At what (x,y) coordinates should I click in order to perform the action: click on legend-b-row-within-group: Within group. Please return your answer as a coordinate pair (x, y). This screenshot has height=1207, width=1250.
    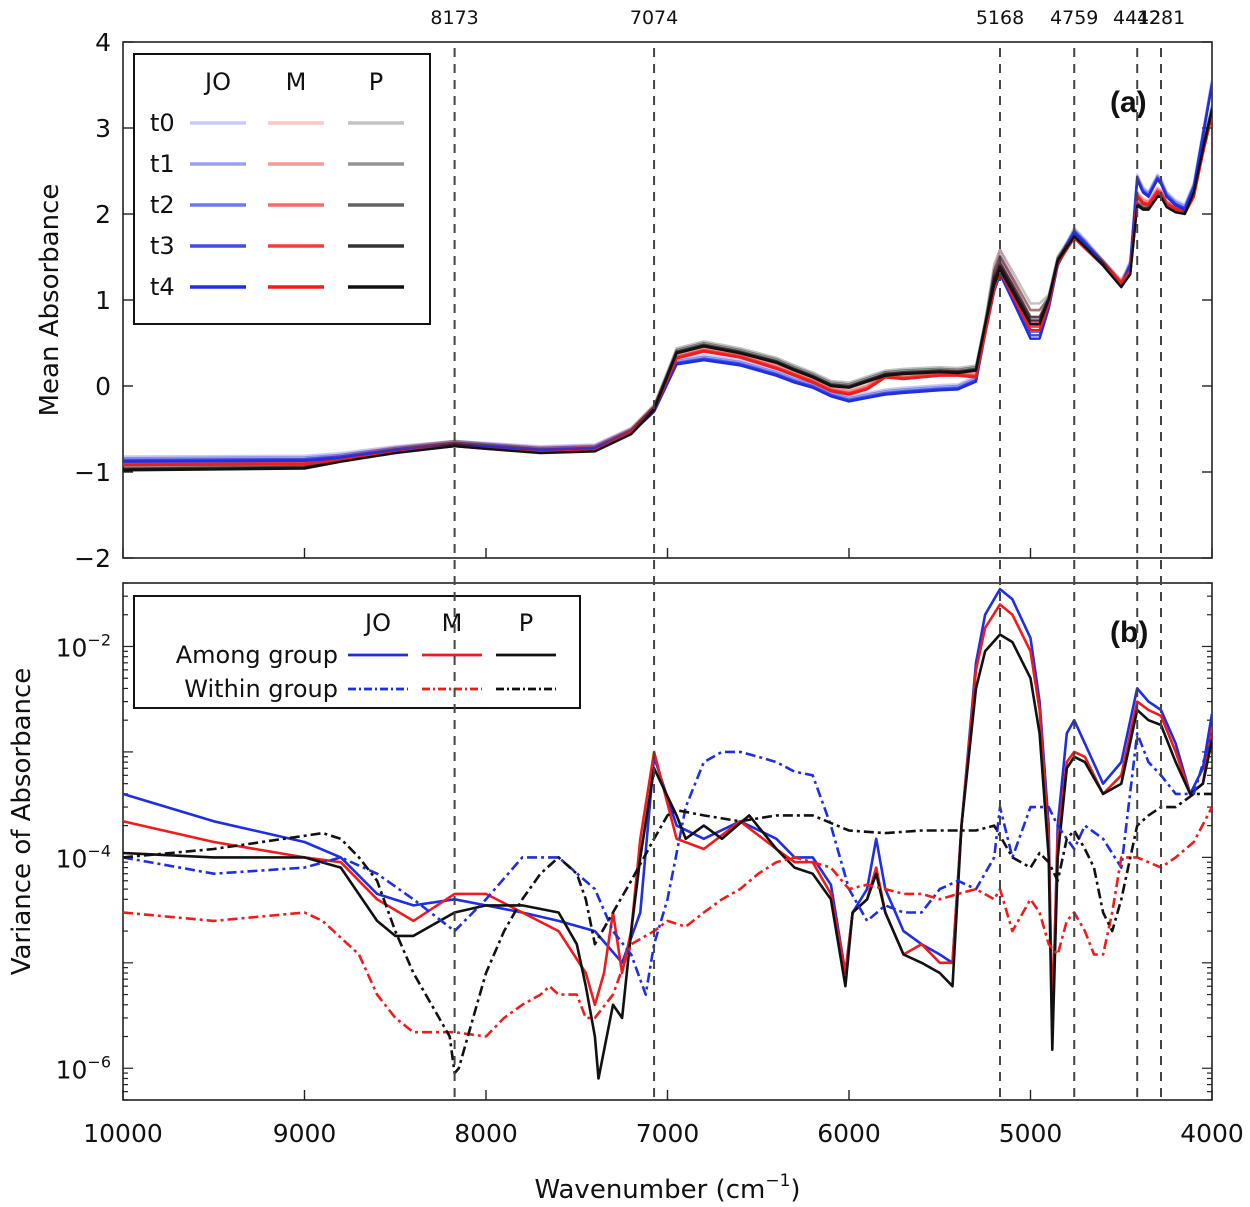
    Looking at the image, I should click on (261, 689).